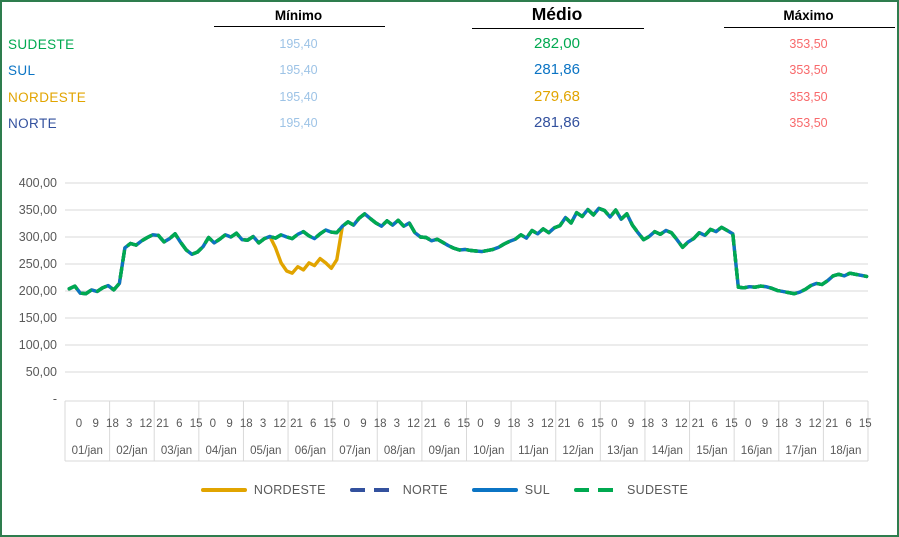 This screenshot has height=537, width=899. Describe the element at coordinates (299, 26) in the screenshot. I see `minimo-header-rule` at that location.